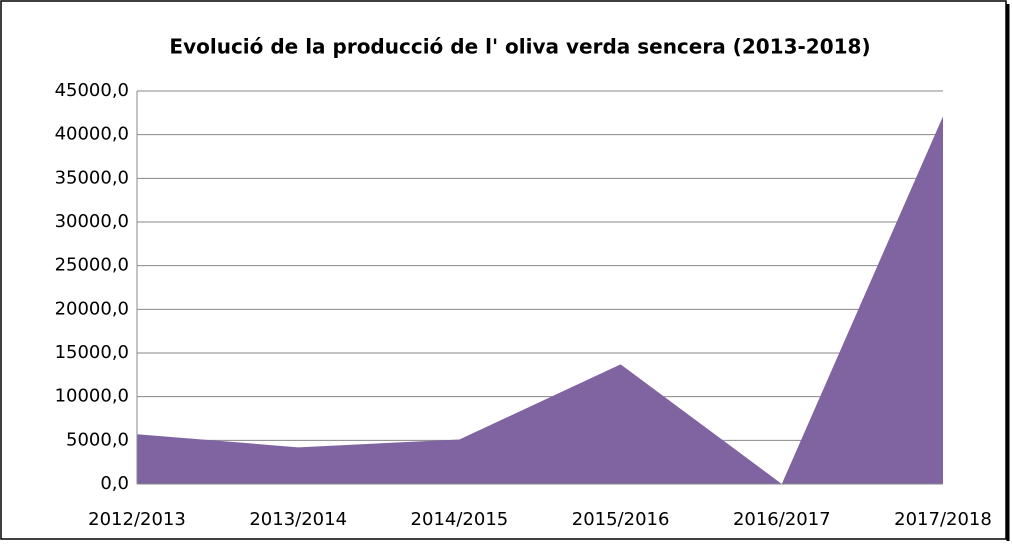  I want to click on y-tick-label: 5000,0, so click(97, 439).